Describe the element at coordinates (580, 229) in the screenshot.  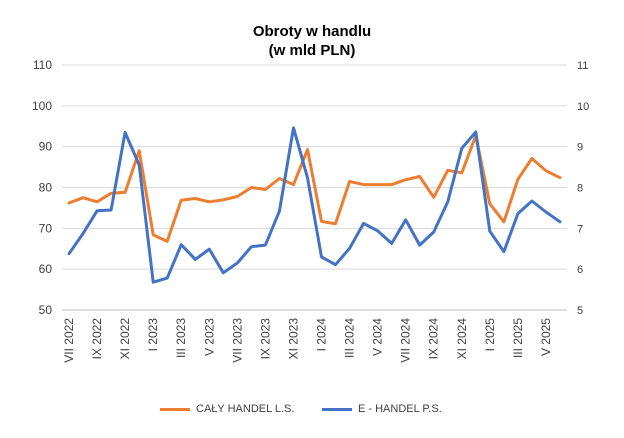
I see `right-axis-tick-label: 7` at that location.